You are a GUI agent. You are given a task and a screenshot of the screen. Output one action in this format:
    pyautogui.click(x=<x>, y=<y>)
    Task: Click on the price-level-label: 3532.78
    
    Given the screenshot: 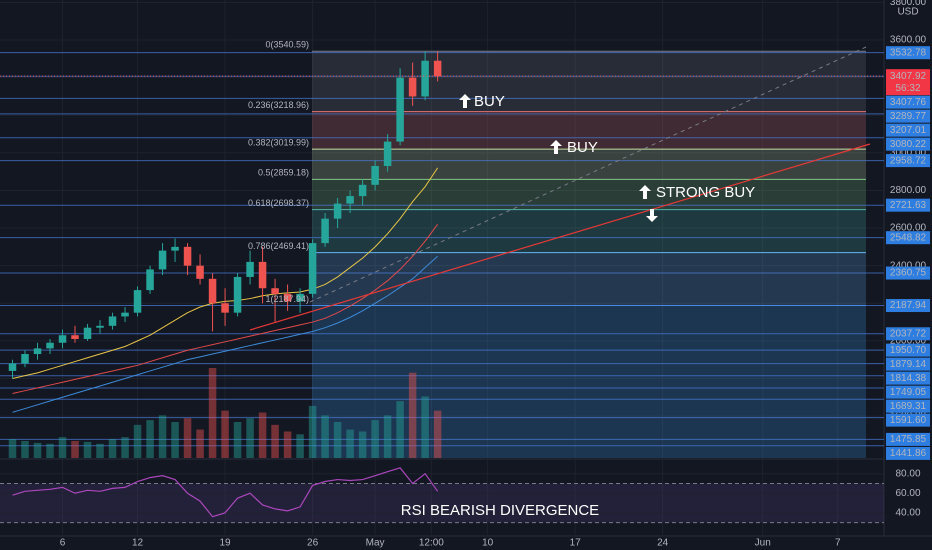 What is the action you would take?
    pyautogui.click(x=908, y=52)
    